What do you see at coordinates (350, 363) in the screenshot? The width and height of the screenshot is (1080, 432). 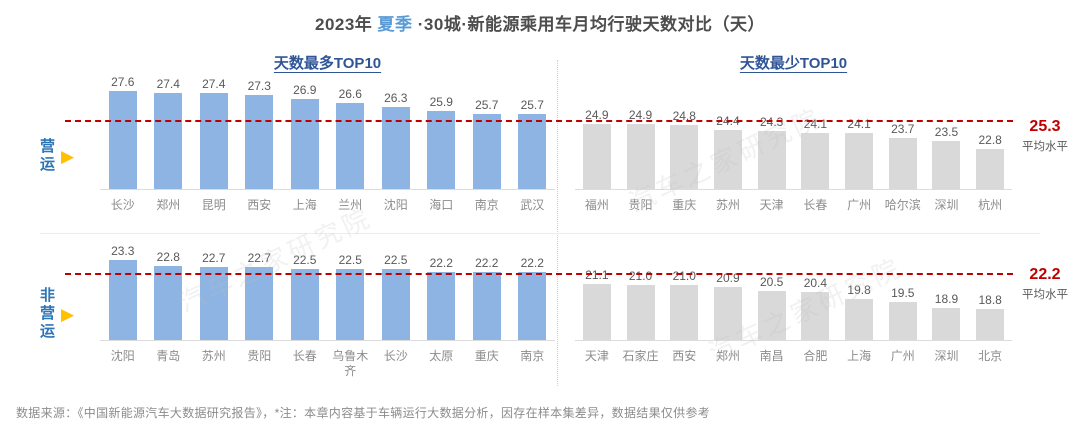 I see `category-label-乌鲁木齐: 乌鲁木齐` at bounding box center [350, 363].